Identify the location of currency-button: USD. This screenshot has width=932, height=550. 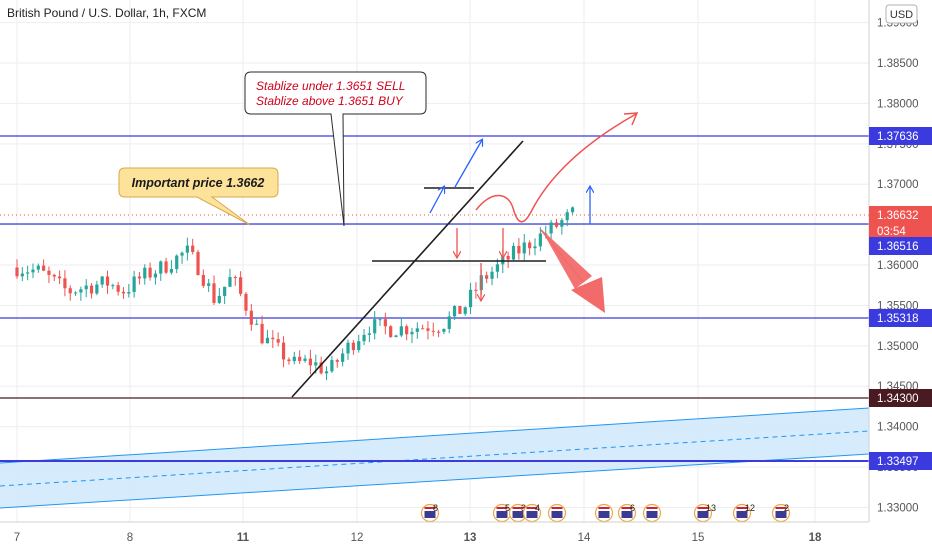
(901, 14).